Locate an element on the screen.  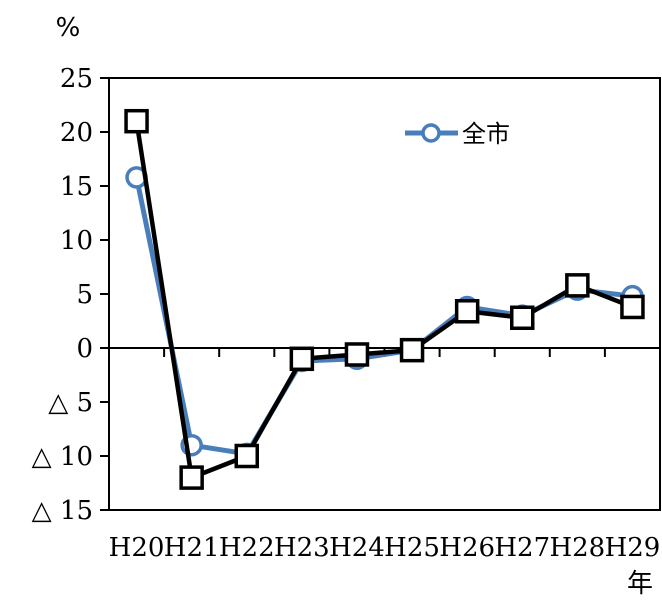
y-tick-label: 25 is located at coordinates (76, 79).